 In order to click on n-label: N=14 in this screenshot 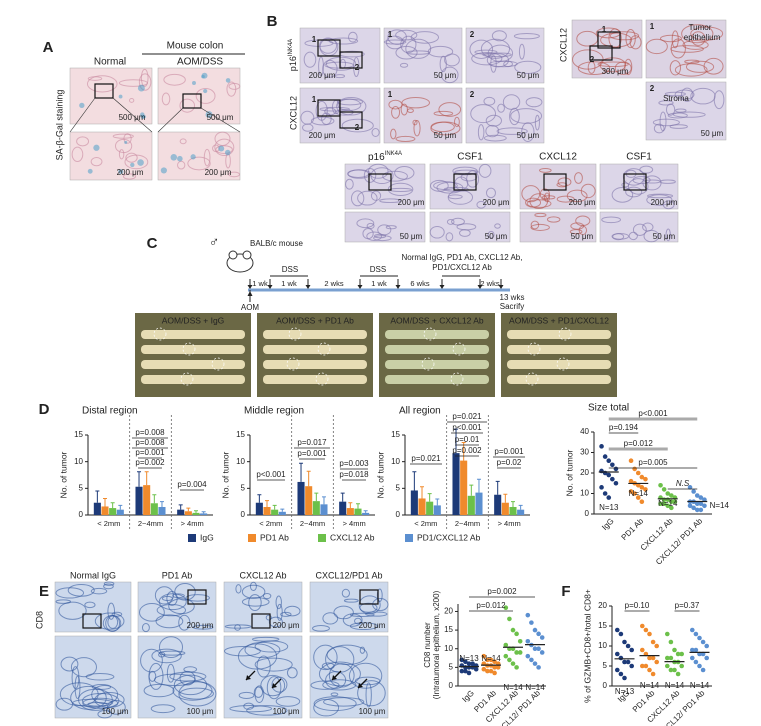, I will do `click(513, 687)`.